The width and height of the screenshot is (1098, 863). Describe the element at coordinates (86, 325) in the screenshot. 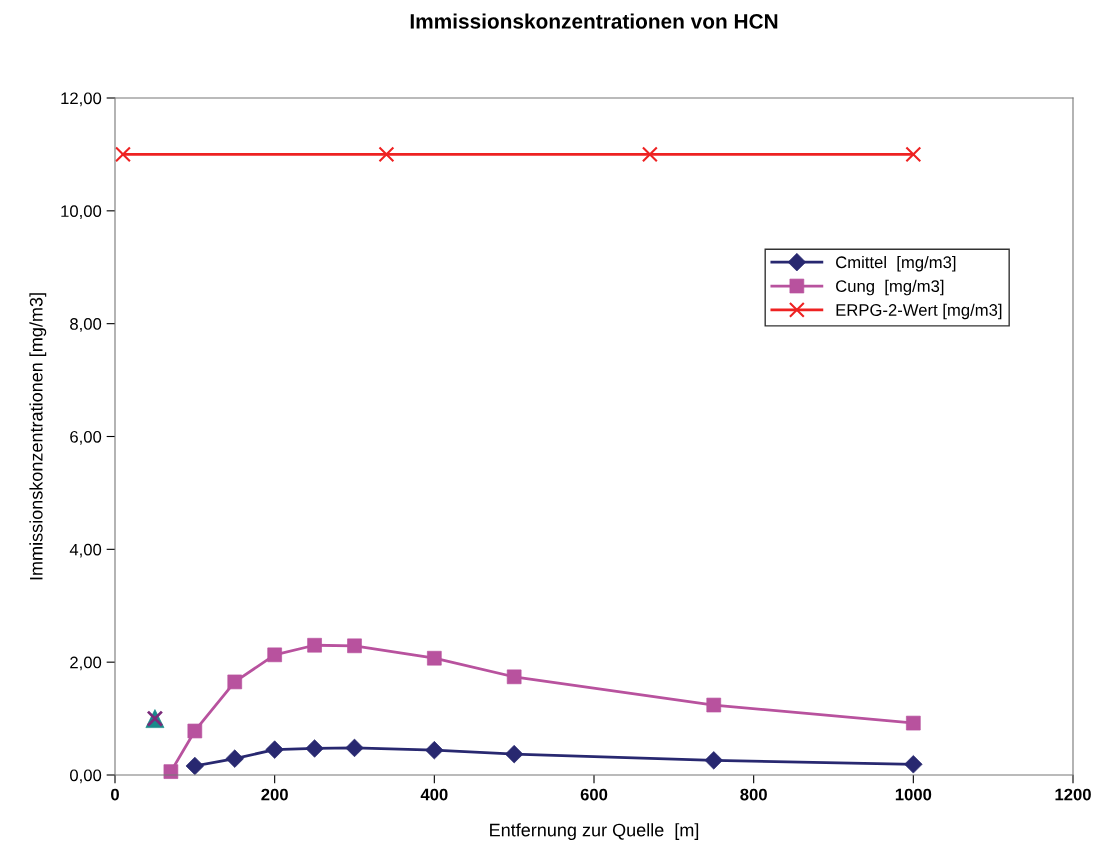

I see `y-tick-label: 8,00` at that location.